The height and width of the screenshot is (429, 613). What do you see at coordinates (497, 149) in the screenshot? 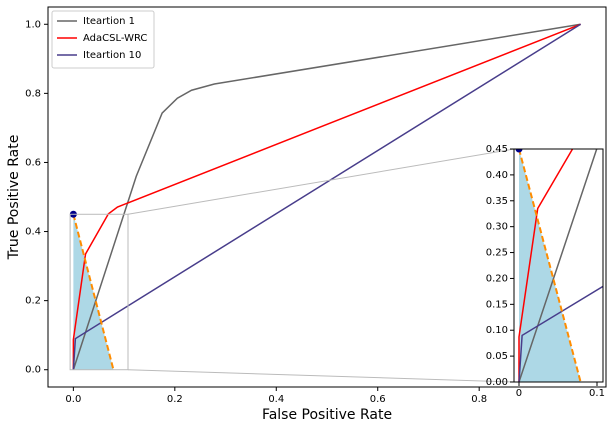
I see `inset-y-tick-label: 0.45` at bounding box center [497, 149].